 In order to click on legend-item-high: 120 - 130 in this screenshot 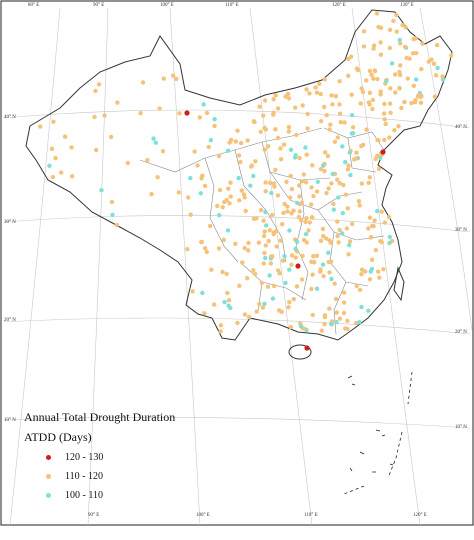, I will do `click(99, 457)`.